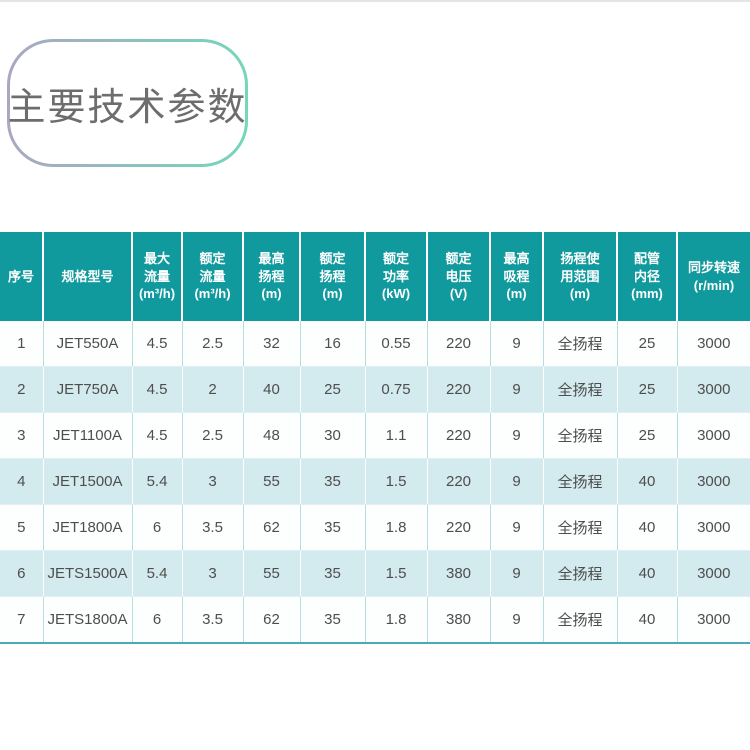  I want to click on table-cell: 48, so click(271, 435).